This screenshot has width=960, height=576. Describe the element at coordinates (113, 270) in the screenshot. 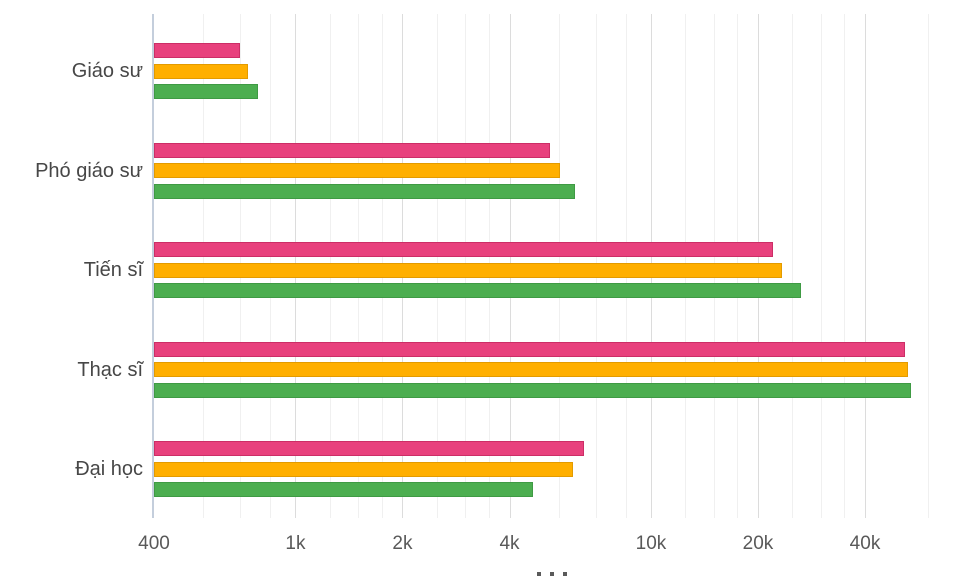

I see `category-label: Tiến sĩ` at that location.